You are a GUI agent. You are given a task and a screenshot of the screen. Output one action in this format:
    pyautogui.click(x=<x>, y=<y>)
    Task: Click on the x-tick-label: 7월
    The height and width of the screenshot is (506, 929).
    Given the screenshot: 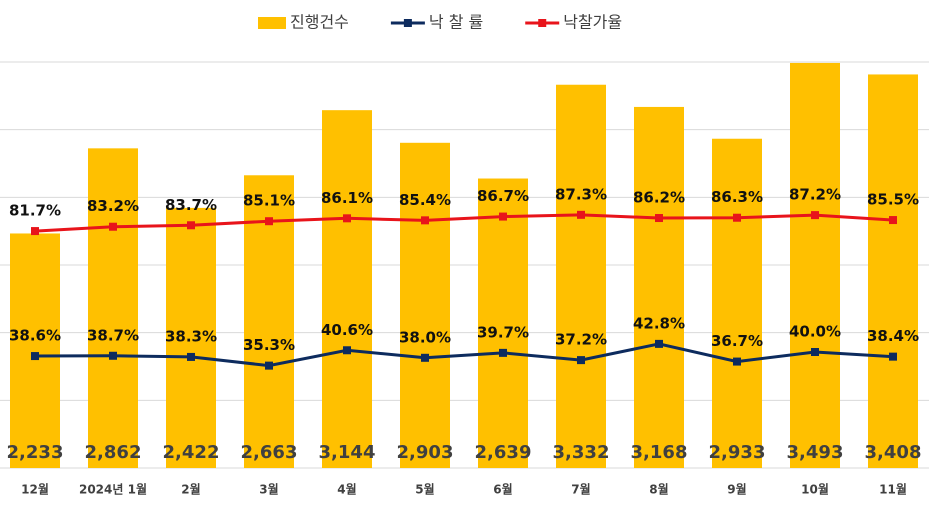 What is the action you would take?
    pyautogui.click(x=580, y=489)
    